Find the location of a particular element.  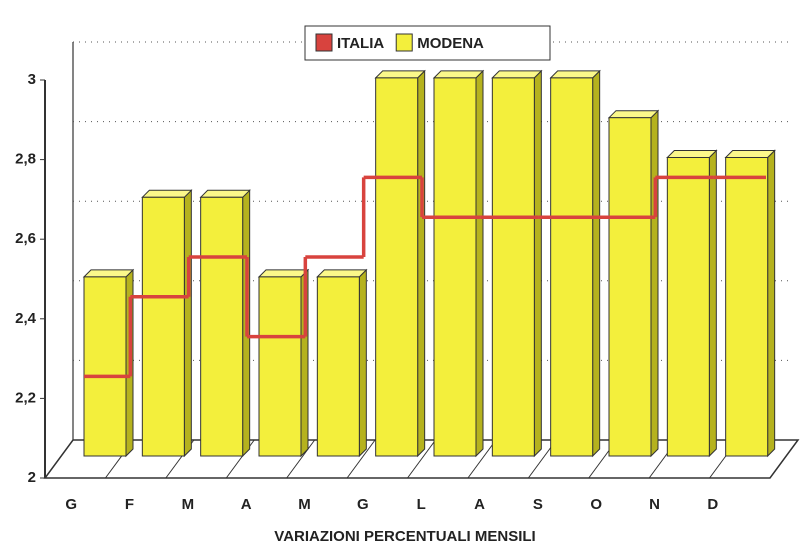

legend-box is located at coordinates (427, 43).